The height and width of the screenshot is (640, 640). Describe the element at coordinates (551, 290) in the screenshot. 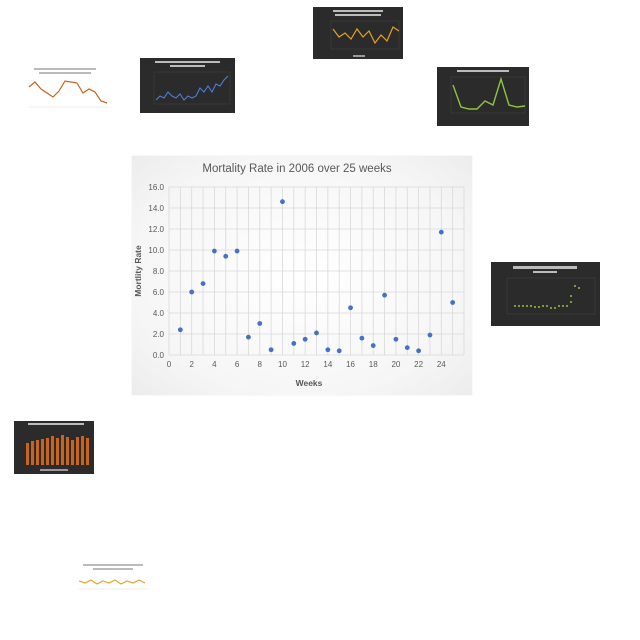

I see `thumbnail-scatter-chart` at that location.